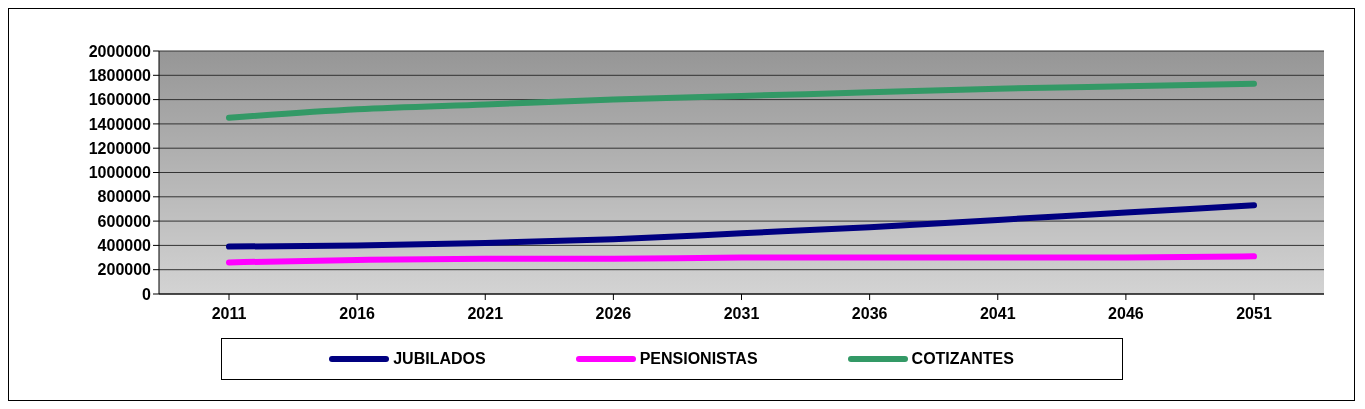 This screenshot has height=409, width=1365. I want to click on y-tick-label: 600000, so click(124, 221).